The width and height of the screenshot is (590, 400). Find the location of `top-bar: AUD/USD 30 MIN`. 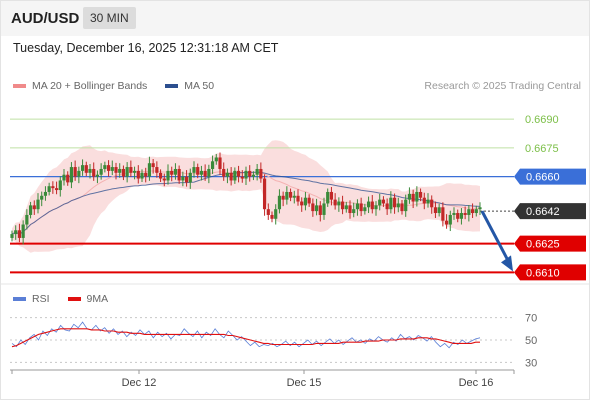

top-bar: AUD/USD 30 MIN is located at coordinates (295, 18).